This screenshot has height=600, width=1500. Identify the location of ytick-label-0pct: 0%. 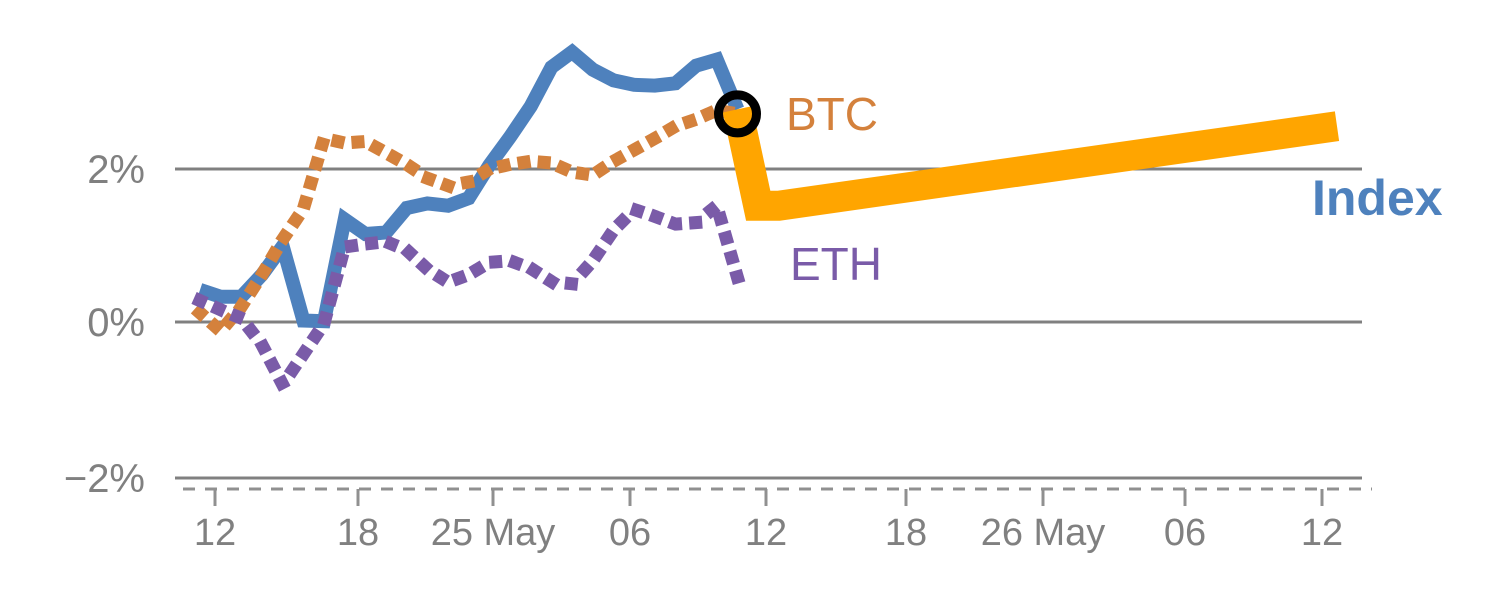
(116, 323).